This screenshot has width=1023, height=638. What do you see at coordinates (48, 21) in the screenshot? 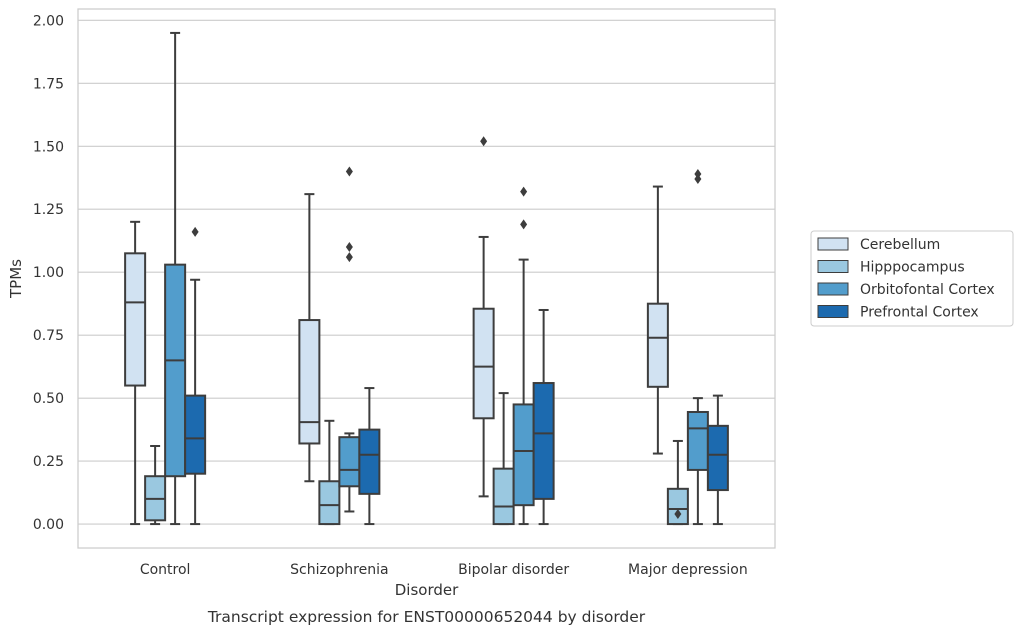
I see `y-tick-label: 2.00` at bounding box center [48, 21].